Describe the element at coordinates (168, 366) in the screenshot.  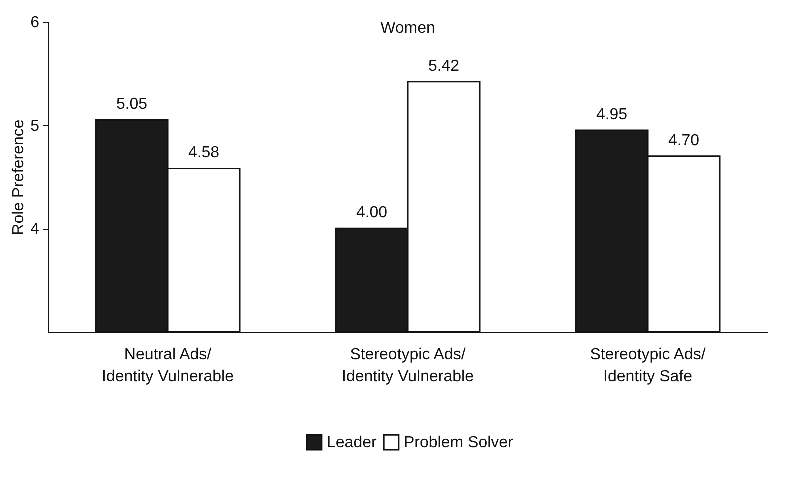
I see `x-tick-label: Neutral Ads/ Identity Vulnerable` at that location.